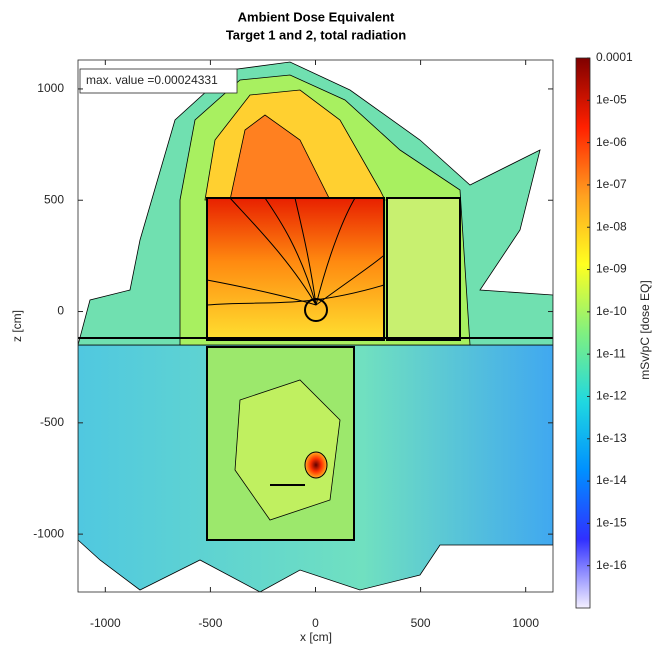 This screenshot has width=660, height=655. Describe the element at coordinates (316, 16) in the screenshot. I see `chart-title: Ambient Dose Equivalent` at that location.